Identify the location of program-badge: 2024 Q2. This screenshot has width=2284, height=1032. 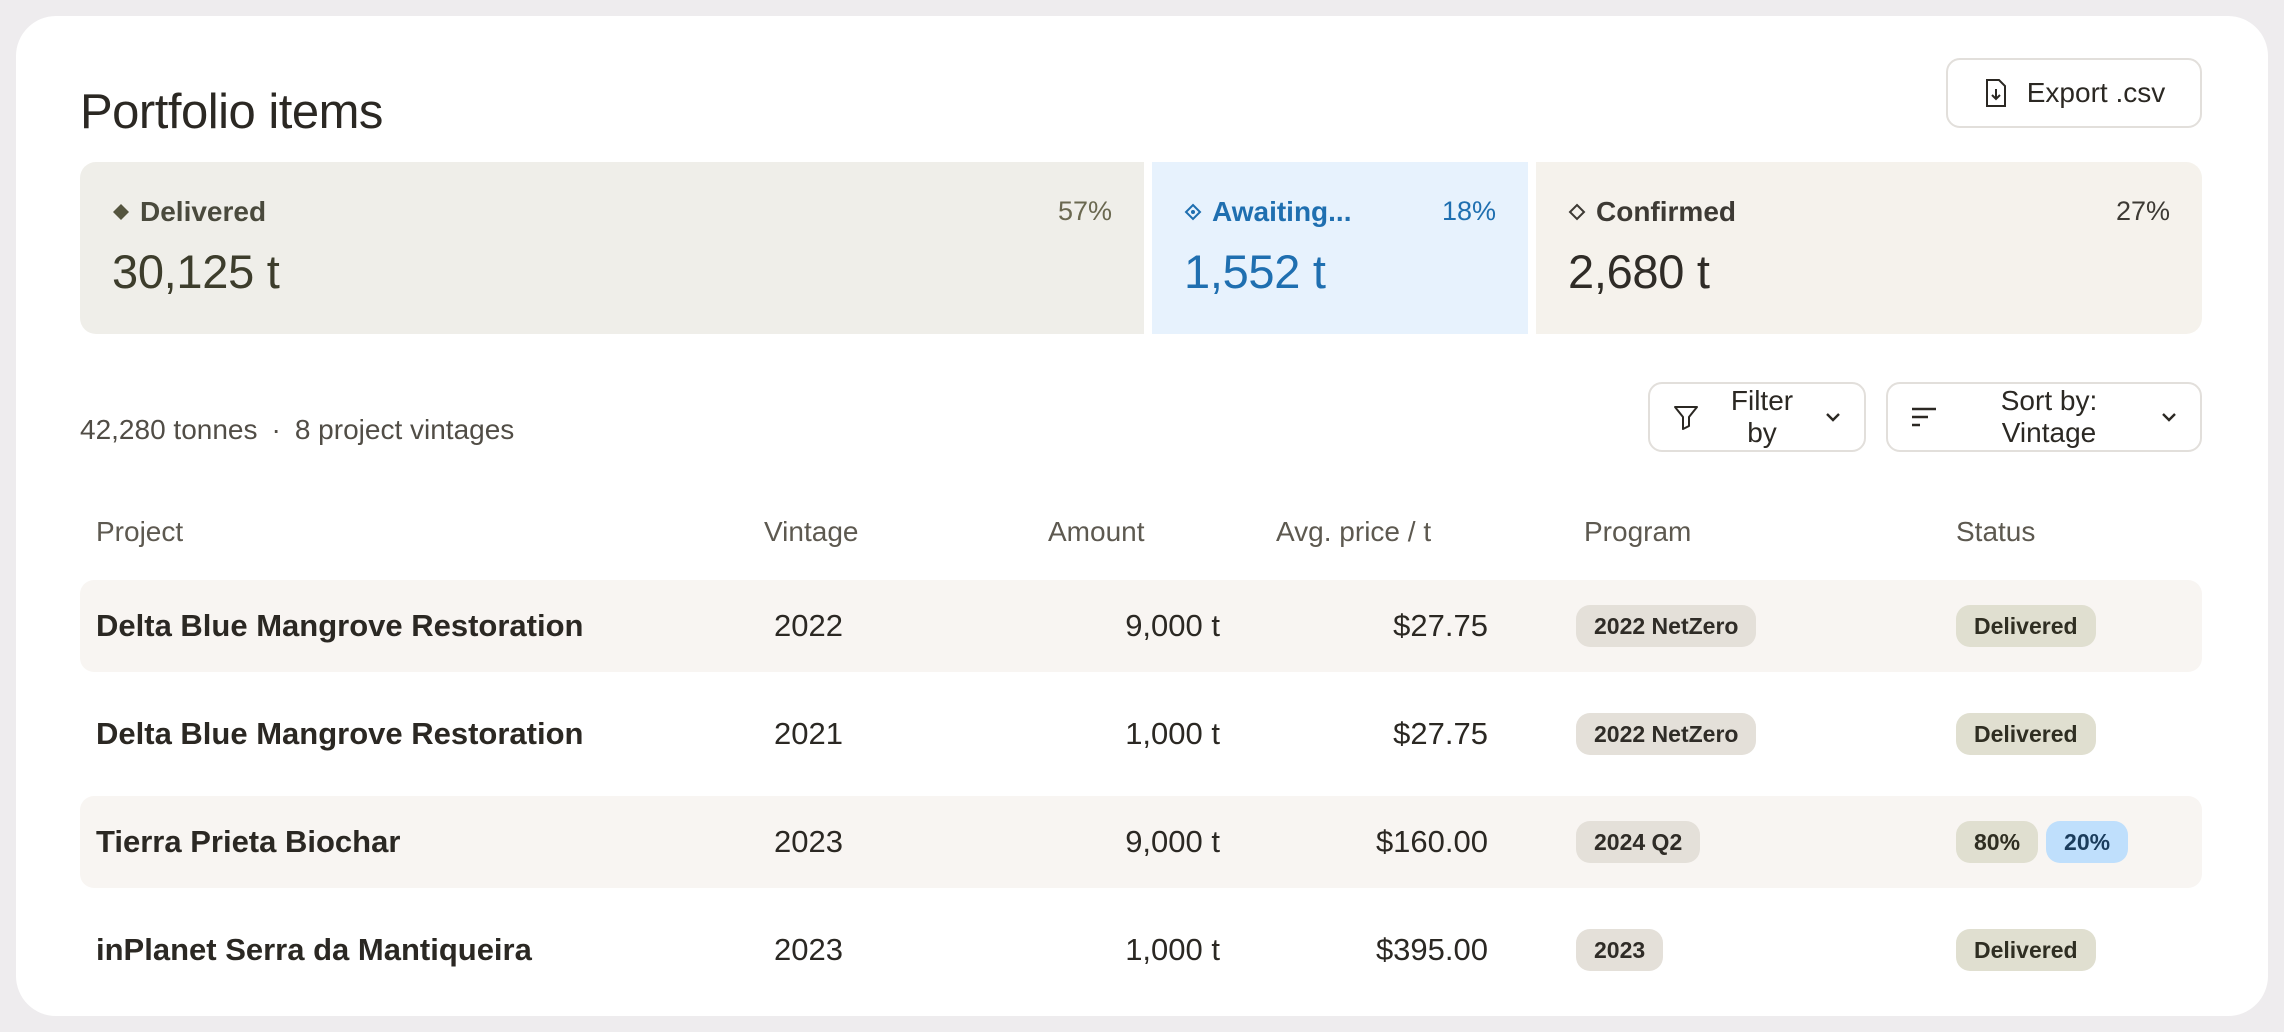
(1638, 842).